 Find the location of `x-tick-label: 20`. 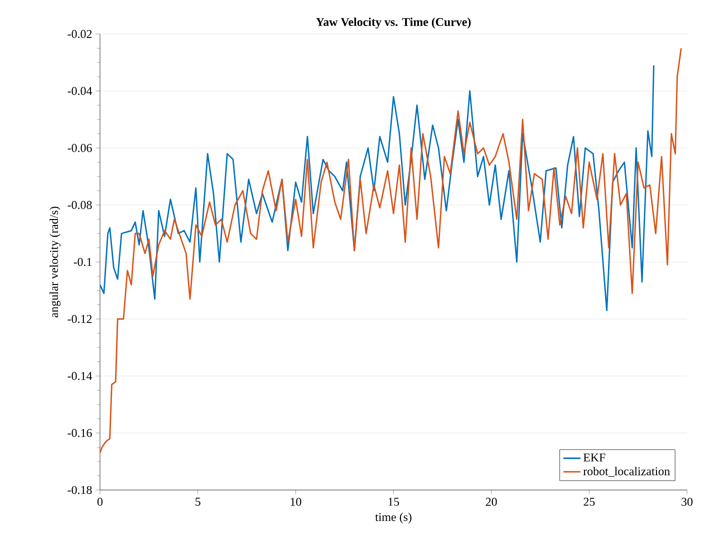

x-tick-label: 20 is located at coordinates (491, 502).